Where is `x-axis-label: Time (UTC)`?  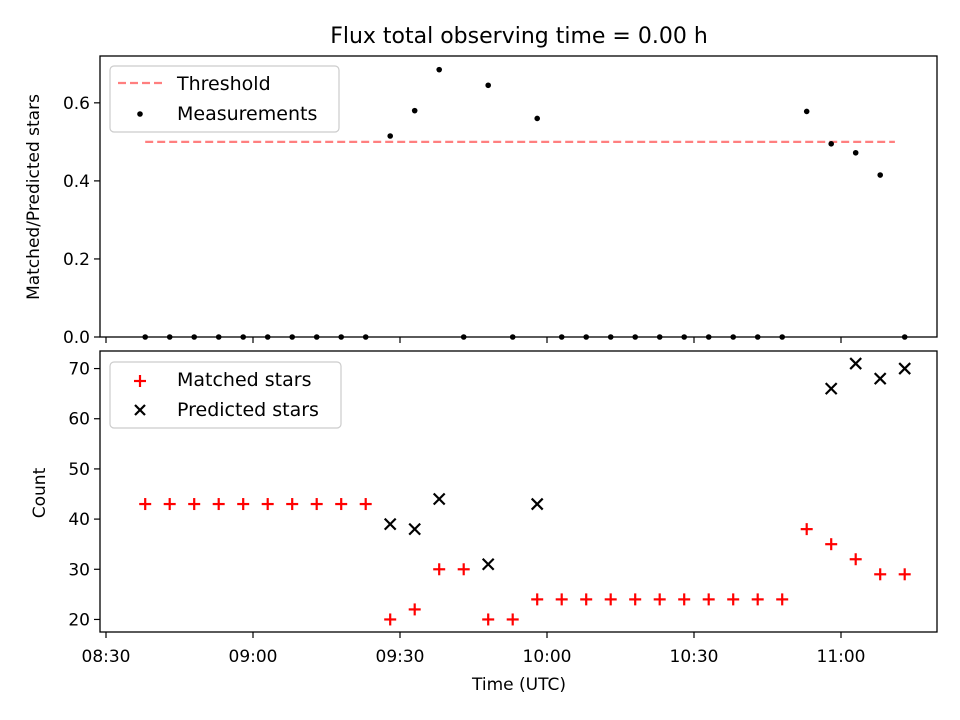
x-axis-label: Time (UTC) is located at coordinates (518, 685).